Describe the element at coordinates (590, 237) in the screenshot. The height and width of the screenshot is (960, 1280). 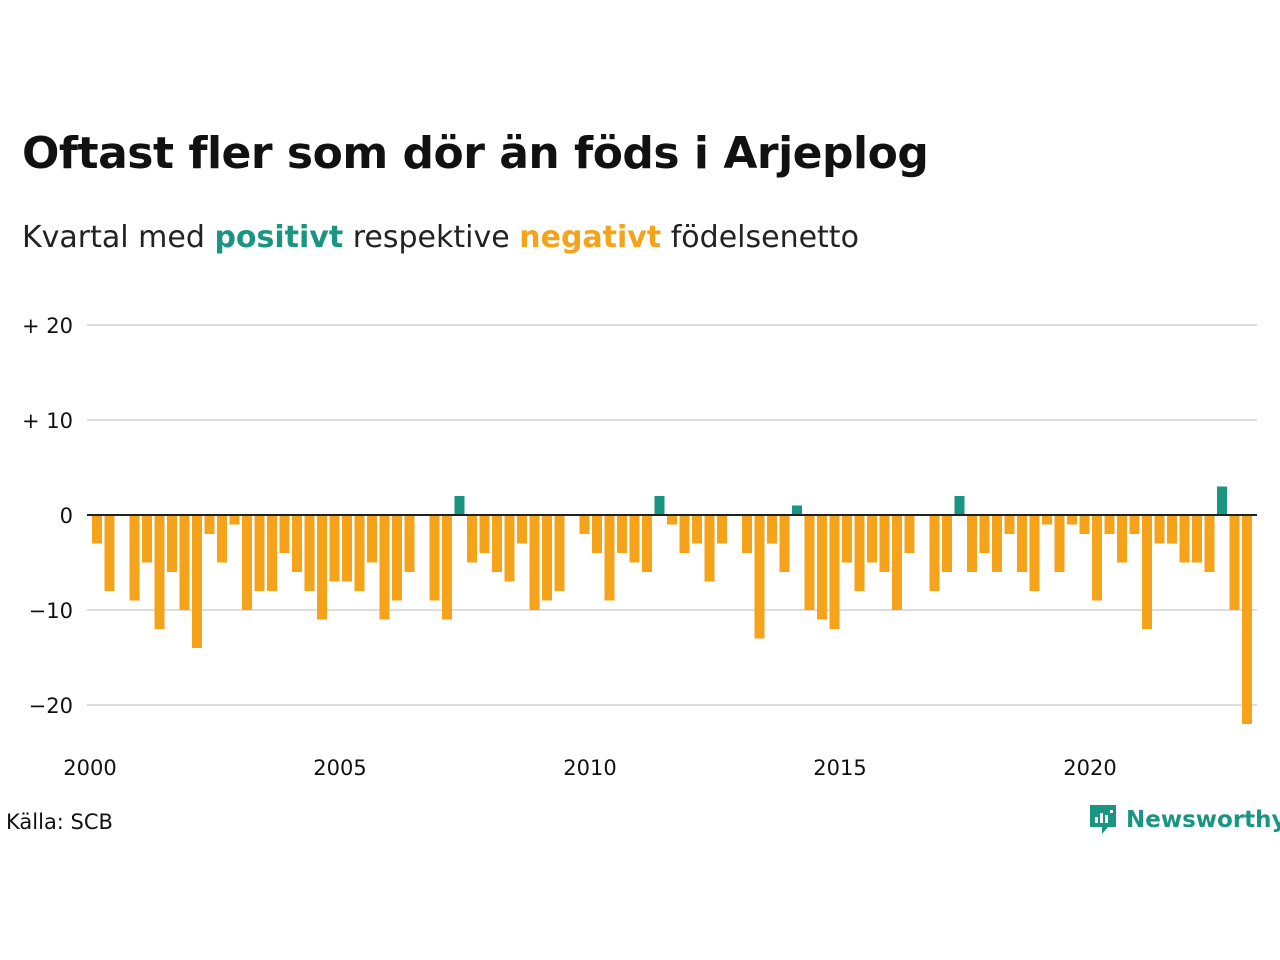
I see `subtitle-negative-word: negativt` at that location.